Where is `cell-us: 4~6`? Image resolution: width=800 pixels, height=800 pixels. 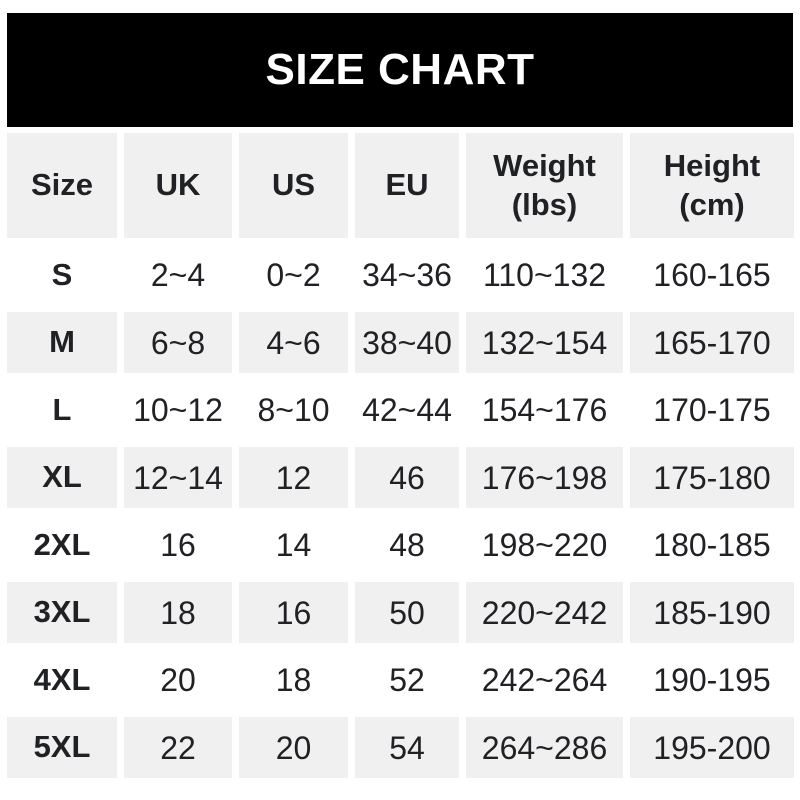 cell-us: 4~6 is located at coordinates (293, 342).